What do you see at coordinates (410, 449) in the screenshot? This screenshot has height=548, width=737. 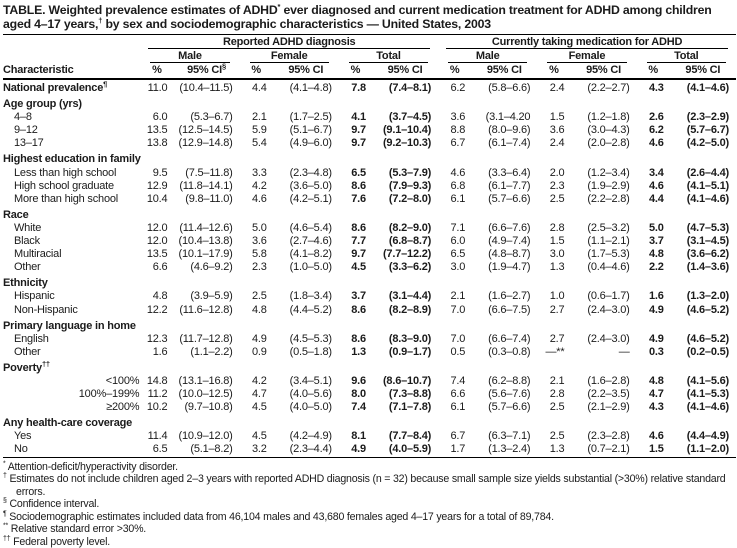 I see `table-cell: (4.0–5.9)` at bounding box center [410, 449].